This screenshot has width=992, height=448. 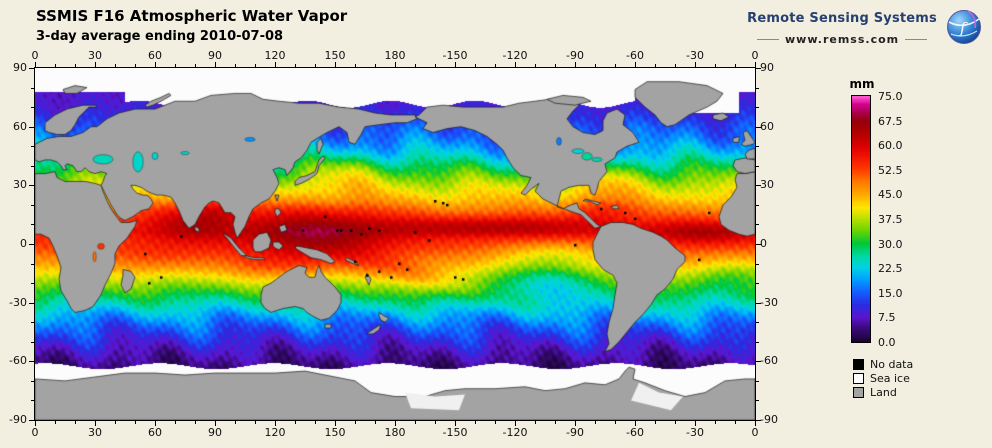 I want to click on colorbar-tick-label: 22.5, so click(x=890, y=269).